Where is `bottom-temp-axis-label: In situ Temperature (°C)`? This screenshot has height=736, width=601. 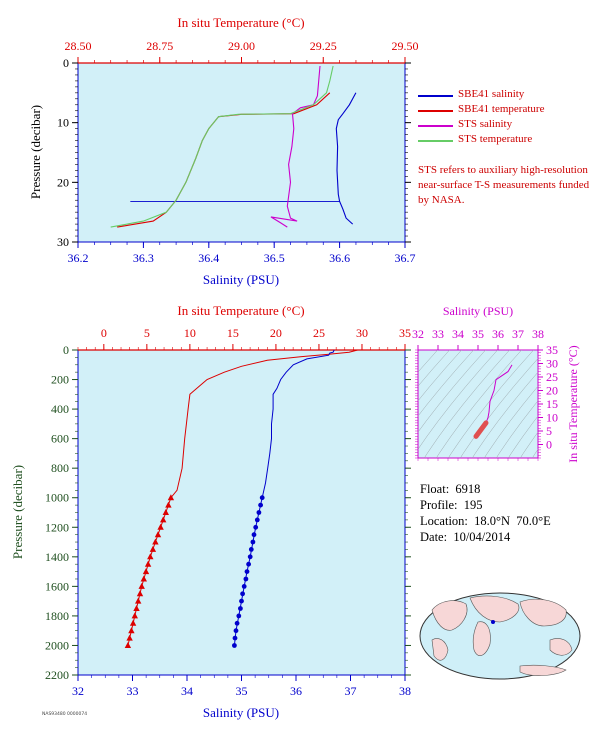 bottom-temp-axis-label: In situ Temperature (°C) is located at coordinates (240, 310).